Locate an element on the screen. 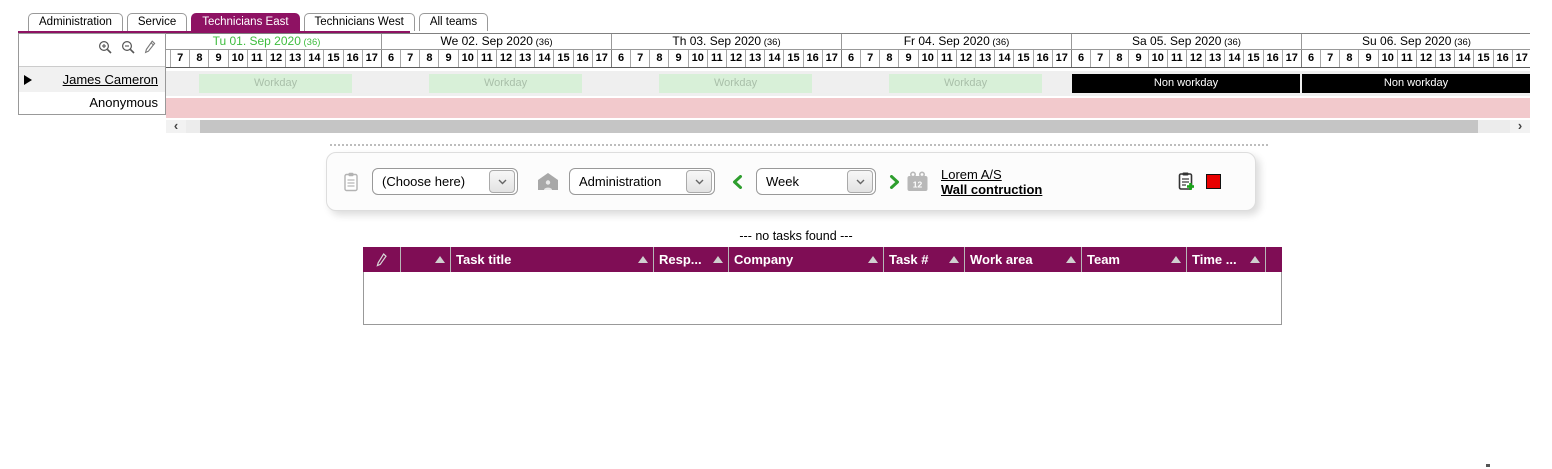 This screenshot has width=1552, height=469. zoom-in-icon is located at coordinates (105, 47).